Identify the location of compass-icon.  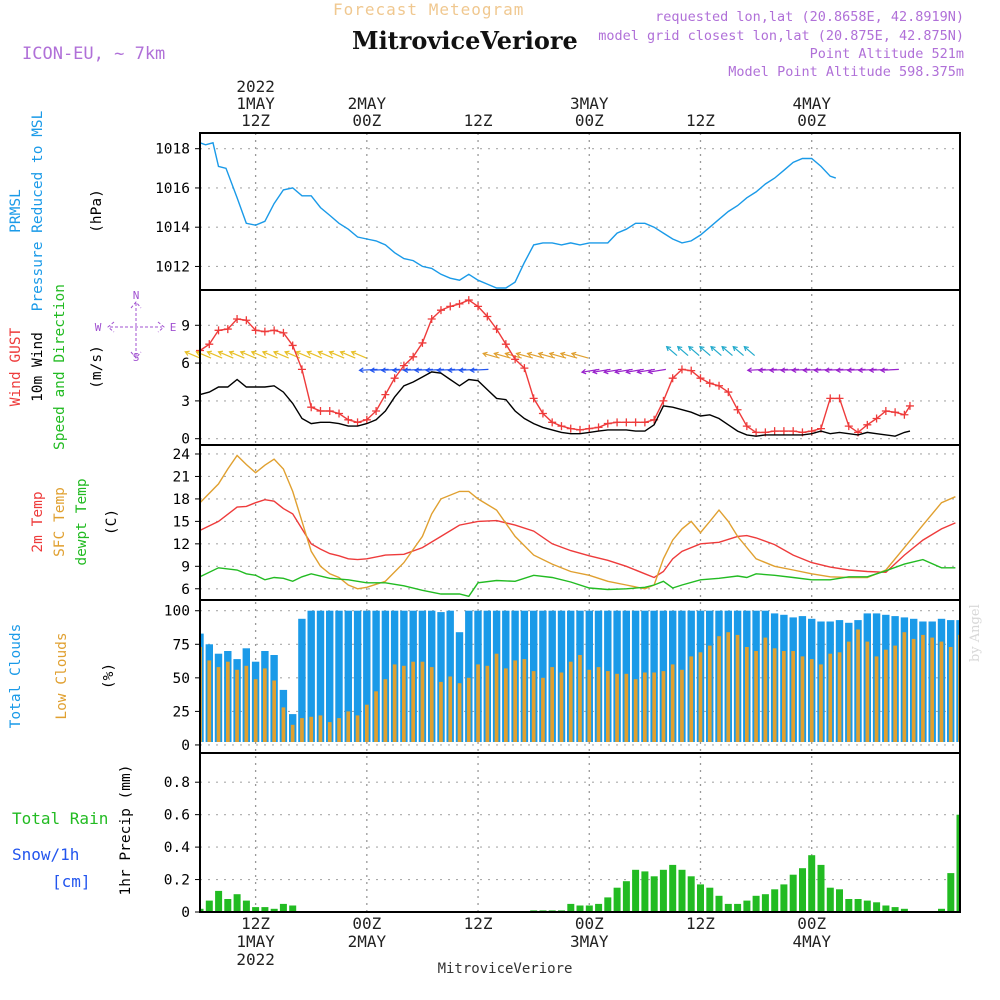
(136, 330).